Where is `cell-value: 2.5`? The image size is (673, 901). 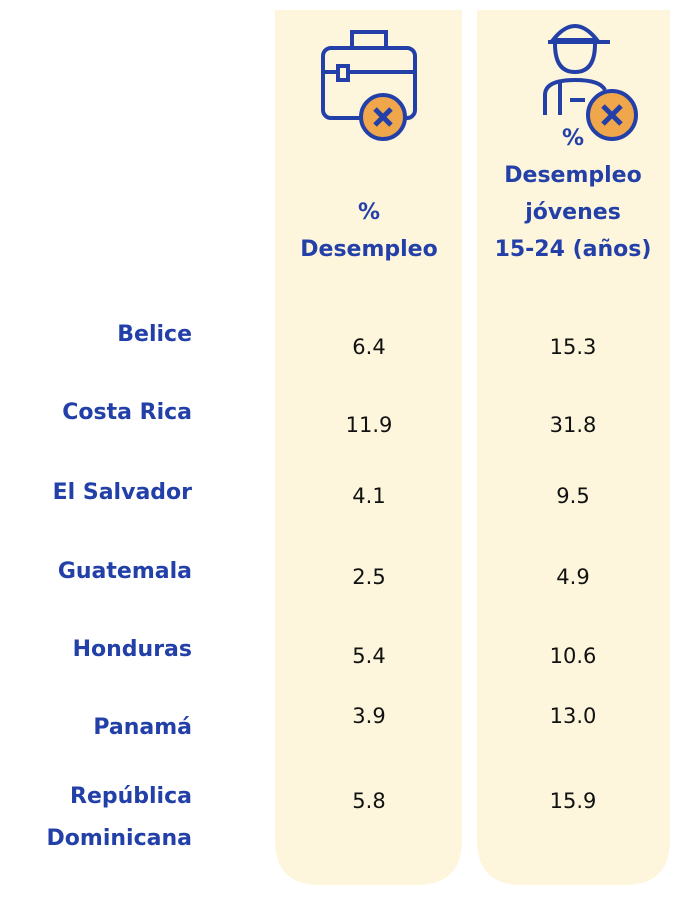 cell-value: 2.5 is located at coordinates (368, 577).